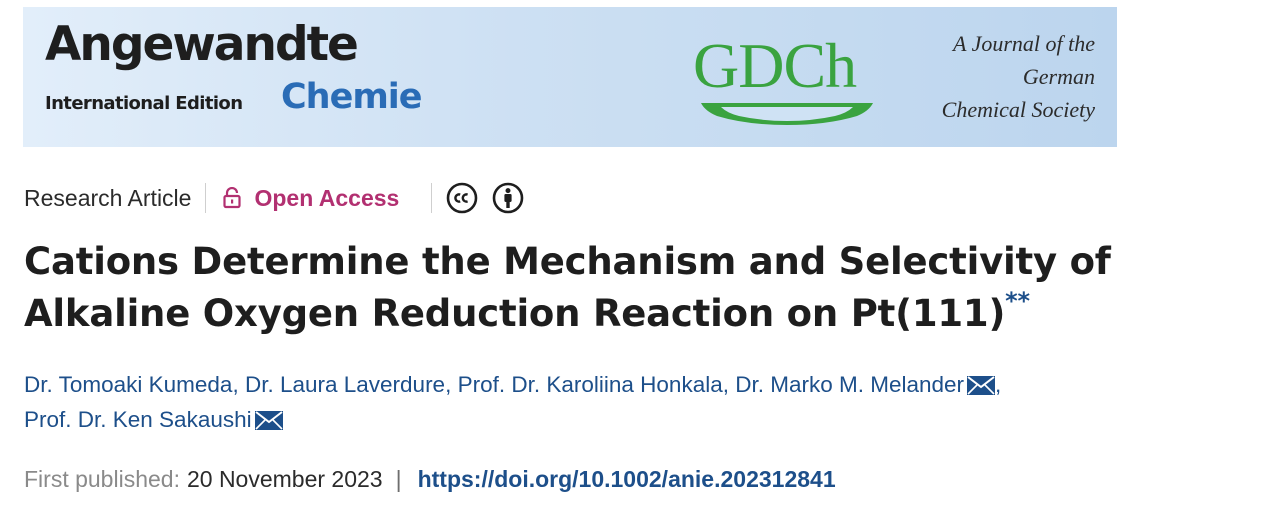 This screenshot has width=1288, height=505. Describe the element at coordinates (108, 197) in the screenshot. I see `article-type: Research Article` at that location.